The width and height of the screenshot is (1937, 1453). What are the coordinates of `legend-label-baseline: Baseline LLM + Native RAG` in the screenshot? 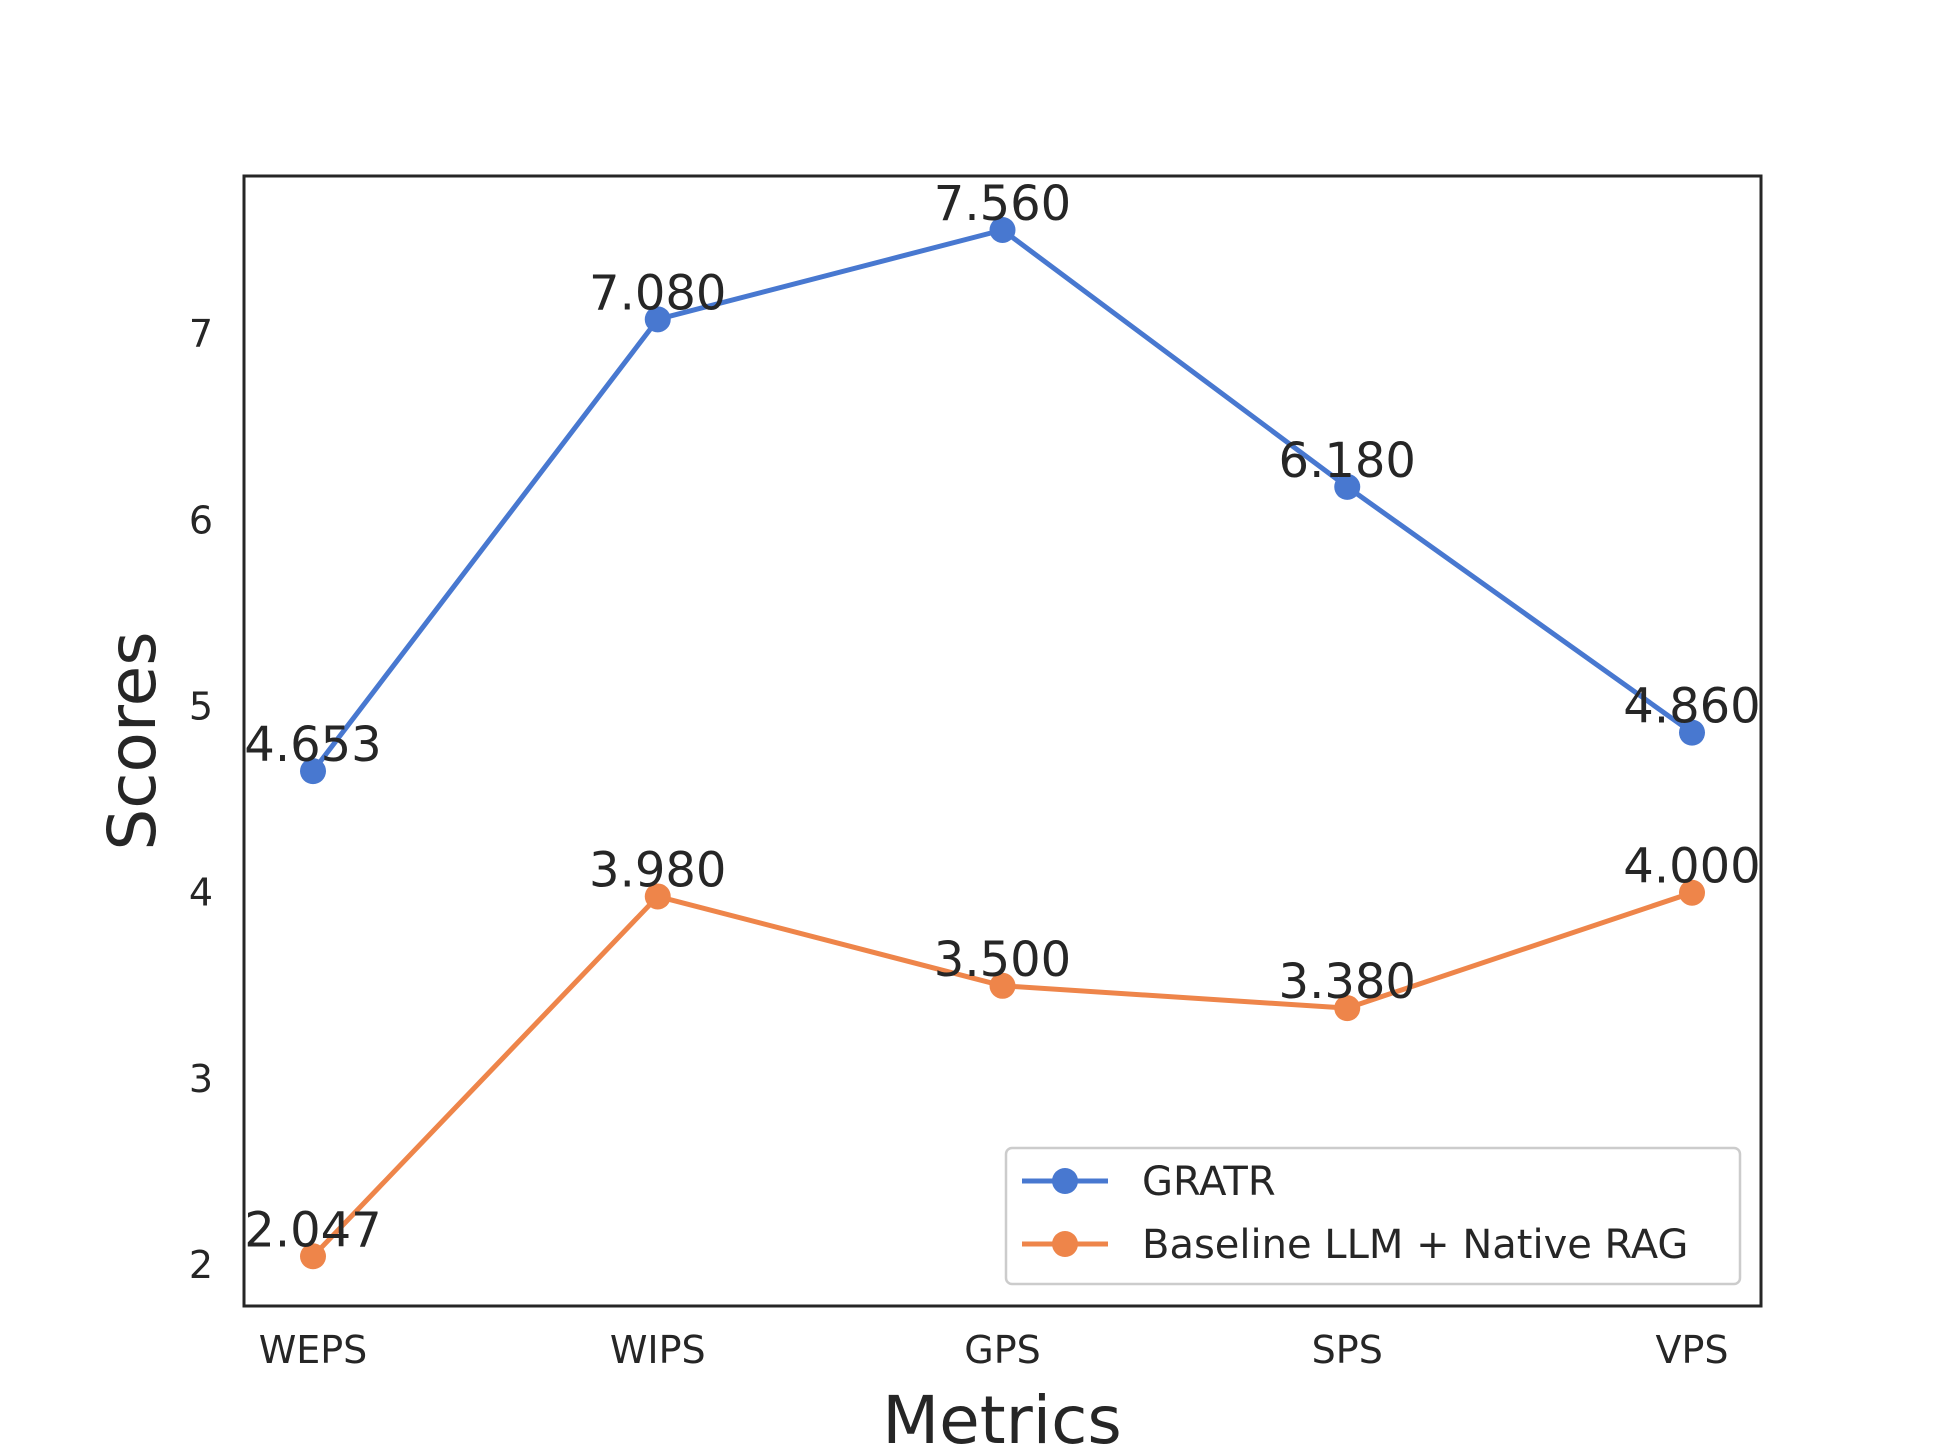 It's located at (1415, 1245).